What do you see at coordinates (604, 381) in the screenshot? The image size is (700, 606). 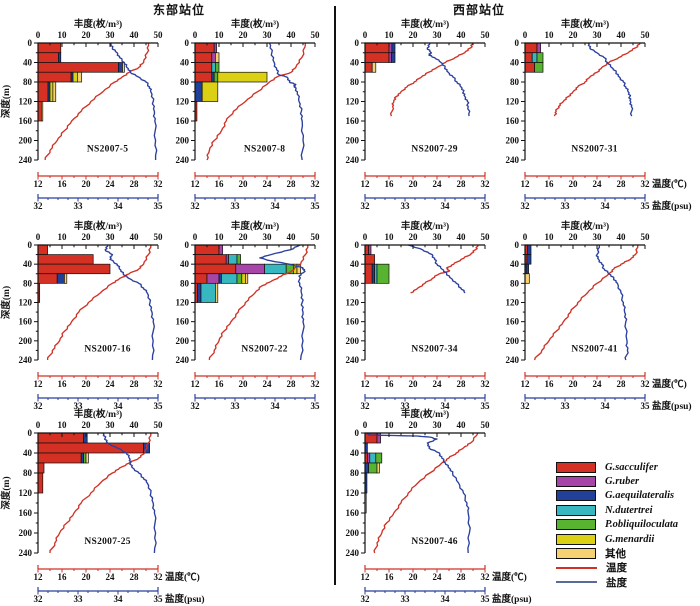 I see `temperature-axis: 12 16 20 24 28 32 温度(℃)` at bounding box center [604, 381].